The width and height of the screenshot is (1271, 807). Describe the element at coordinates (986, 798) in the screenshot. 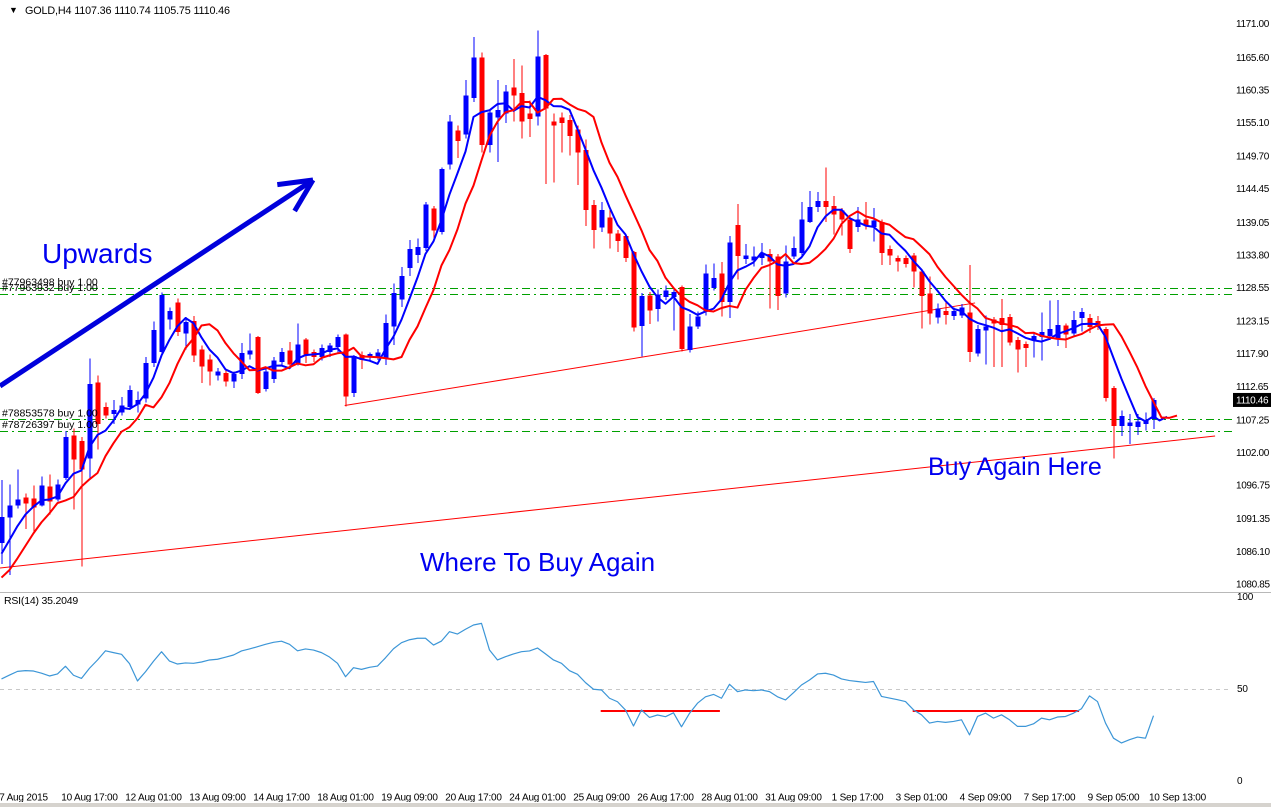

I see `time-axis-label: 4 Sep 09:00` at that location.